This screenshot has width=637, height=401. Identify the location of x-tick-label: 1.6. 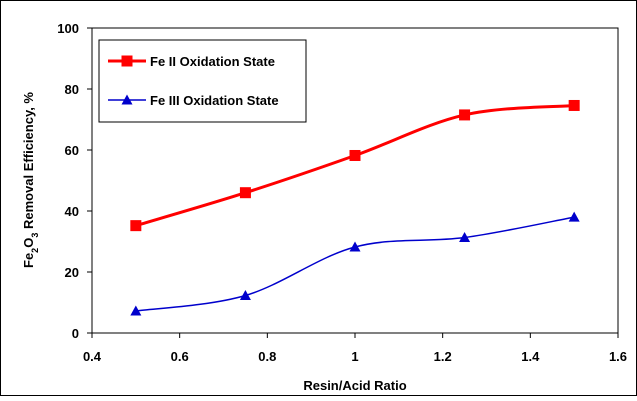
(618, 356).